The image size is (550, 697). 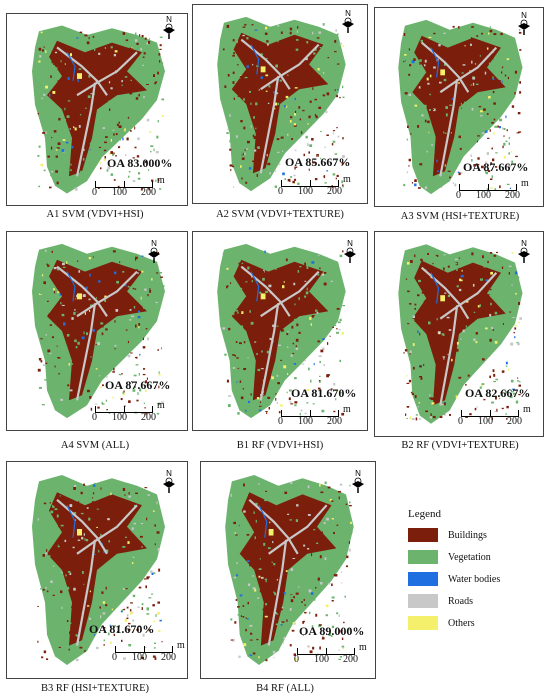 I want to click on classification-map-b1, so click(x=281, y=331).